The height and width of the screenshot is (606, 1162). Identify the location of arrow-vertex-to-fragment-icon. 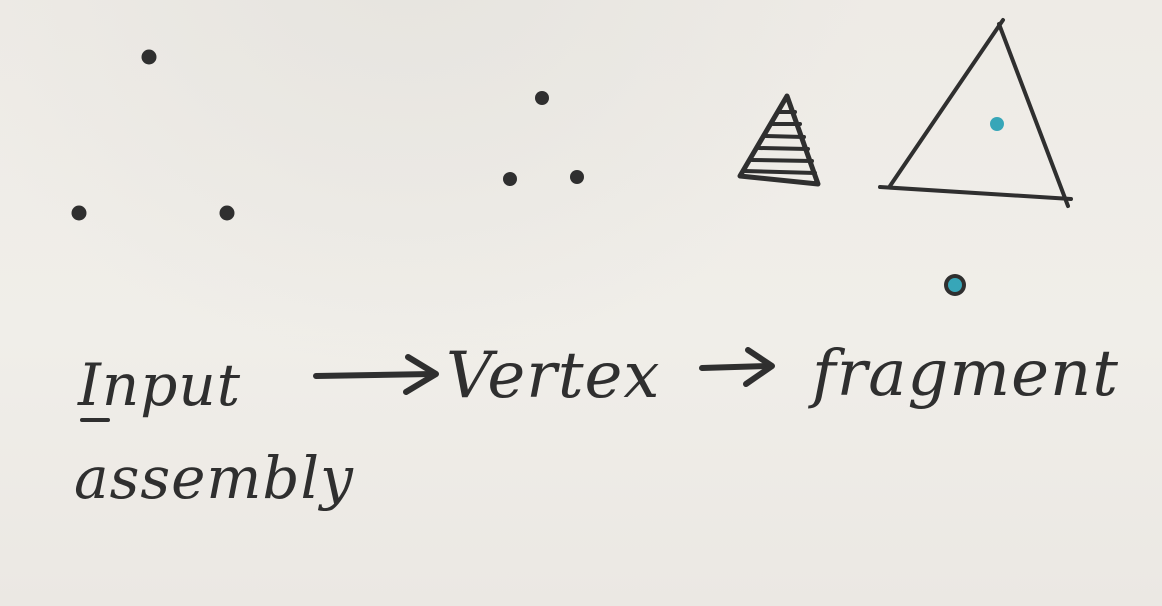
(737, 367).